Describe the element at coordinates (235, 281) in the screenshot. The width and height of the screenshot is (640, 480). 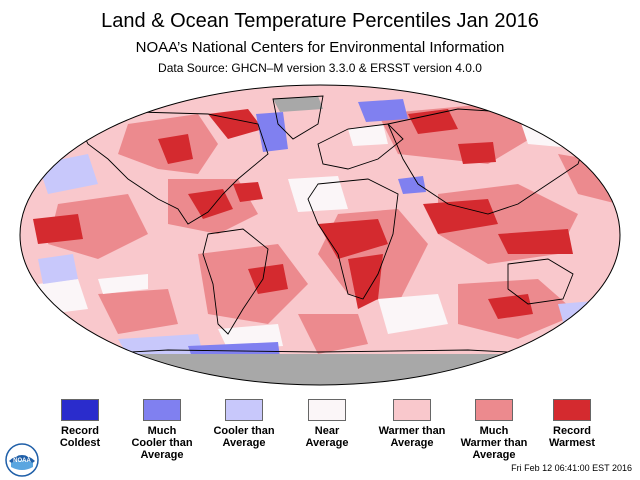
I see `south-america-outline` at that location.